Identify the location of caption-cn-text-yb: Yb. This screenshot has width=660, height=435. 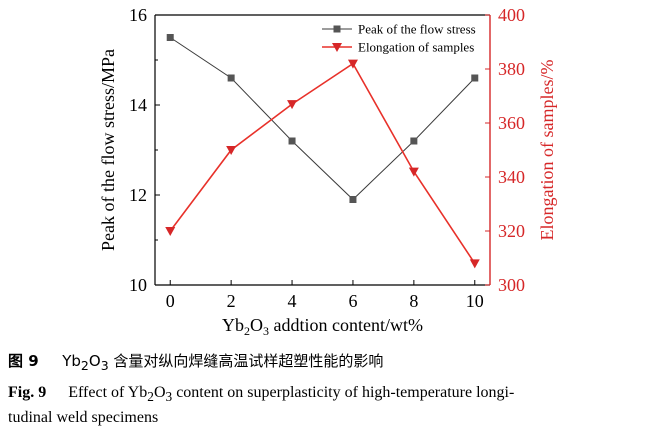
(71, 361).